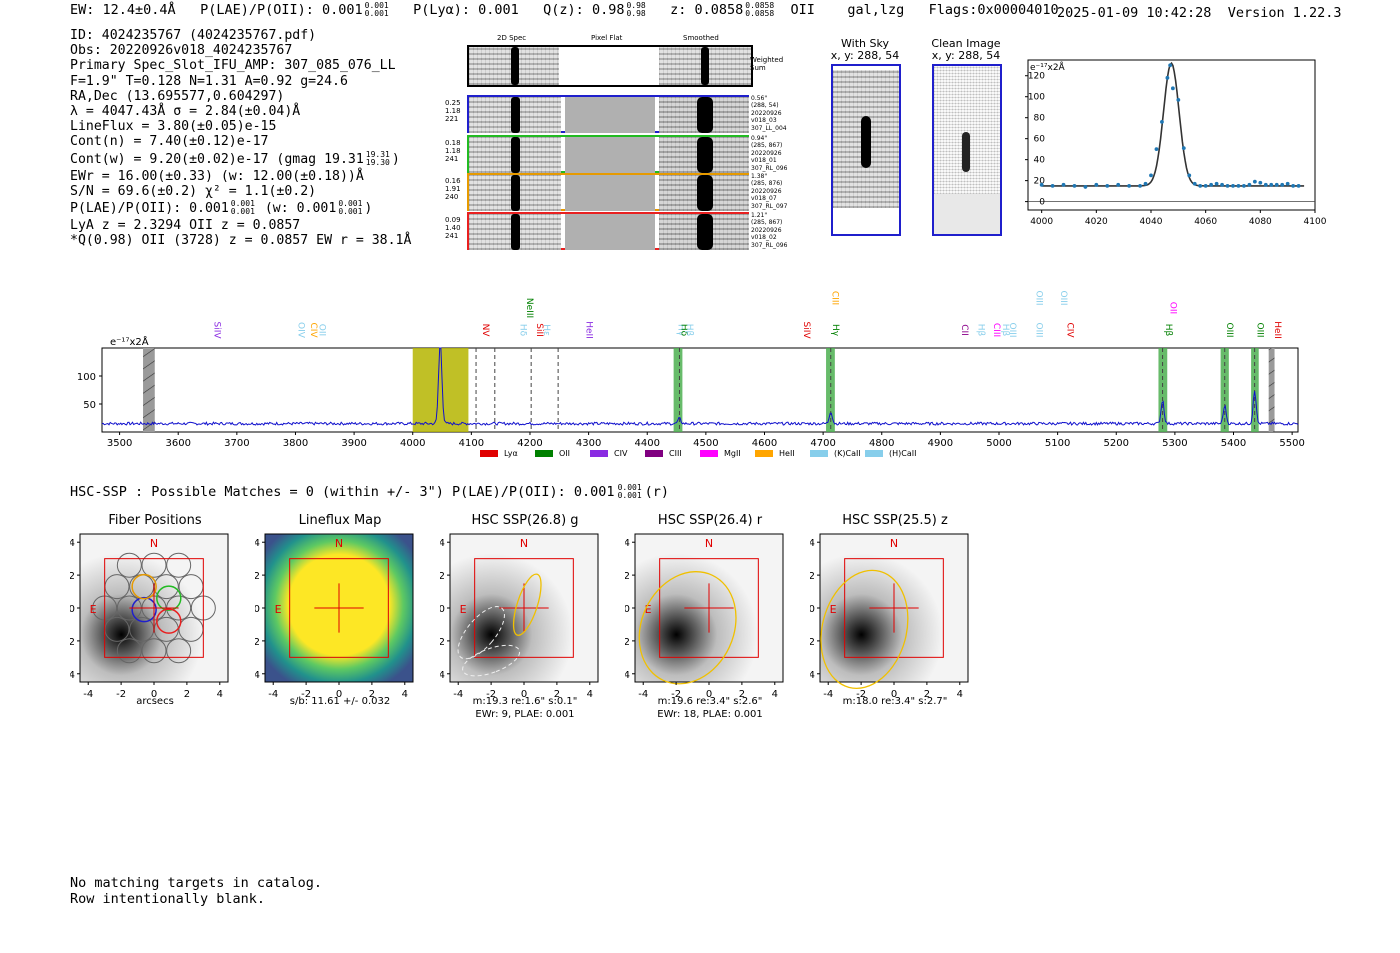 The height and width of the screenshot is (953, 1400). What do you see at coordinates (1284, 13) in the screenshot?
I see `header-version: Version 1.22.3` at bounding box center [1284, 13].